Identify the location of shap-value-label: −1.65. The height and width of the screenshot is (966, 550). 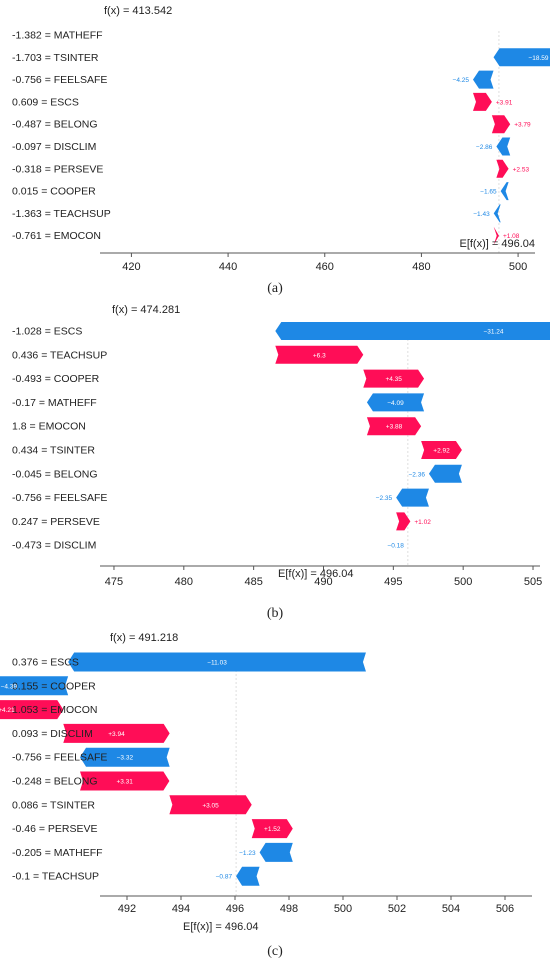
(488, 192).